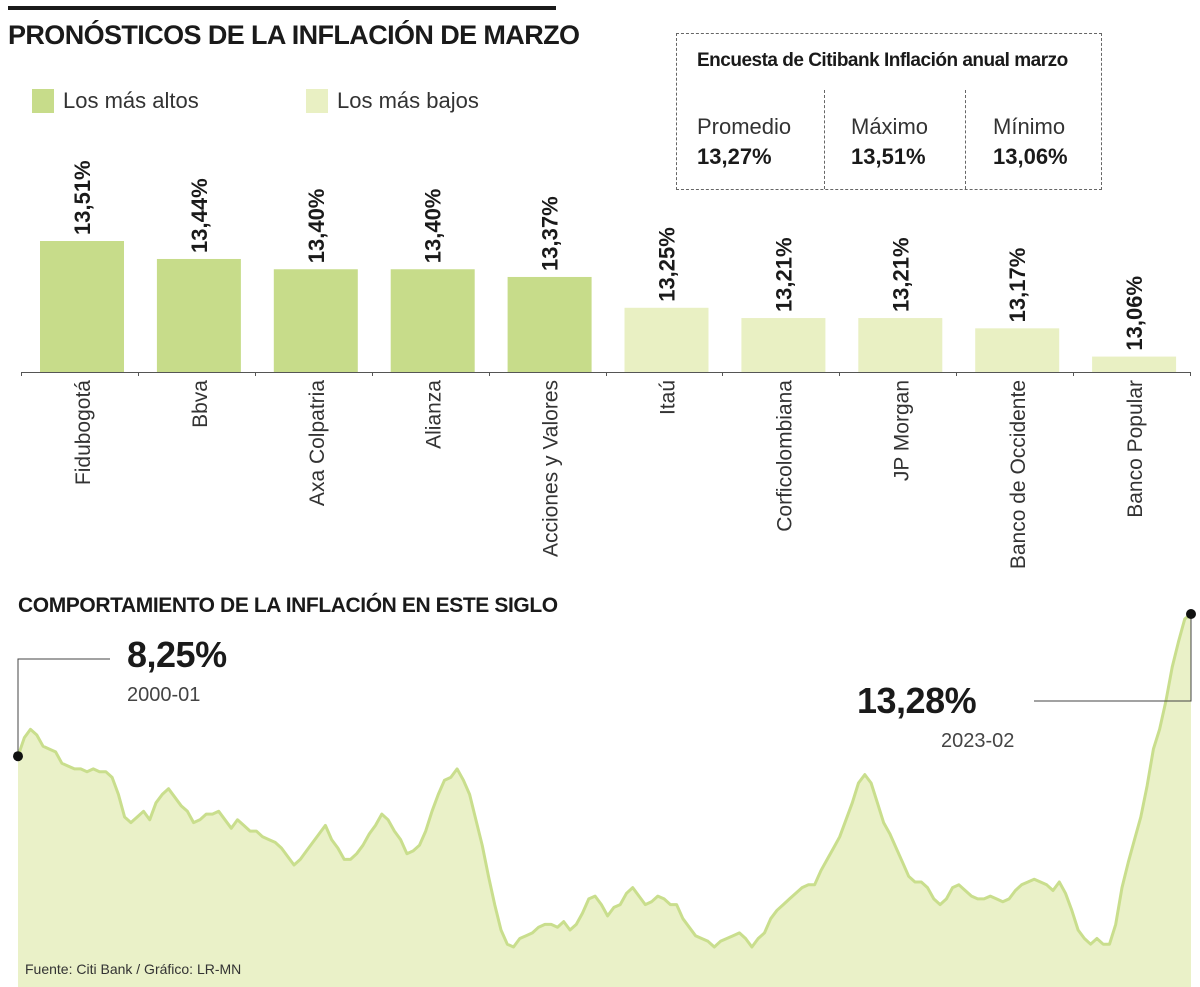 This screenshot has height=987, width=1200. Describe the element at coordinates (1113, 658) in the screenshot. I see `end-leader-line` at that location.